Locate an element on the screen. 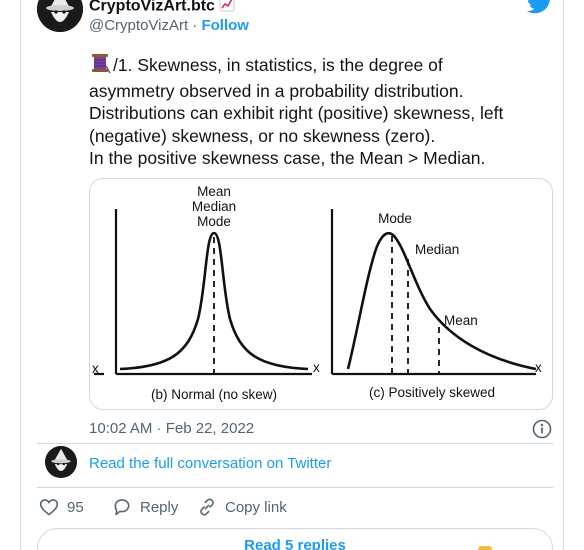  read-conversation-link: Read the full conversation on Twitter is located at coordinates (210, 463).